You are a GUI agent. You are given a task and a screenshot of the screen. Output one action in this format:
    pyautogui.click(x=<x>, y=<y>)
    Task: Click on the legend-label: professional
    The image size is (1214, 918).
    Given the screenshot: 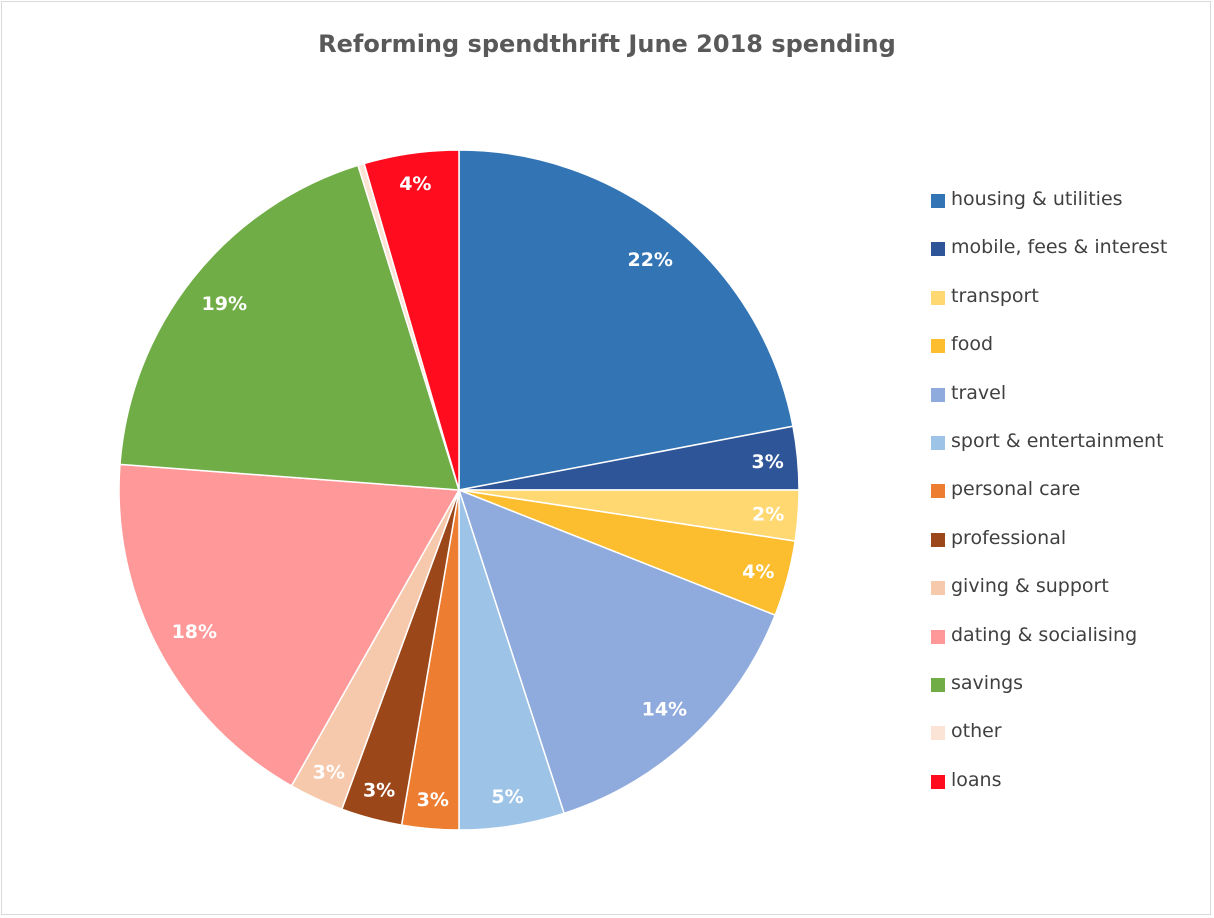 What is the action you would take?
    pyautogui.click(x=1009, y=537)
    